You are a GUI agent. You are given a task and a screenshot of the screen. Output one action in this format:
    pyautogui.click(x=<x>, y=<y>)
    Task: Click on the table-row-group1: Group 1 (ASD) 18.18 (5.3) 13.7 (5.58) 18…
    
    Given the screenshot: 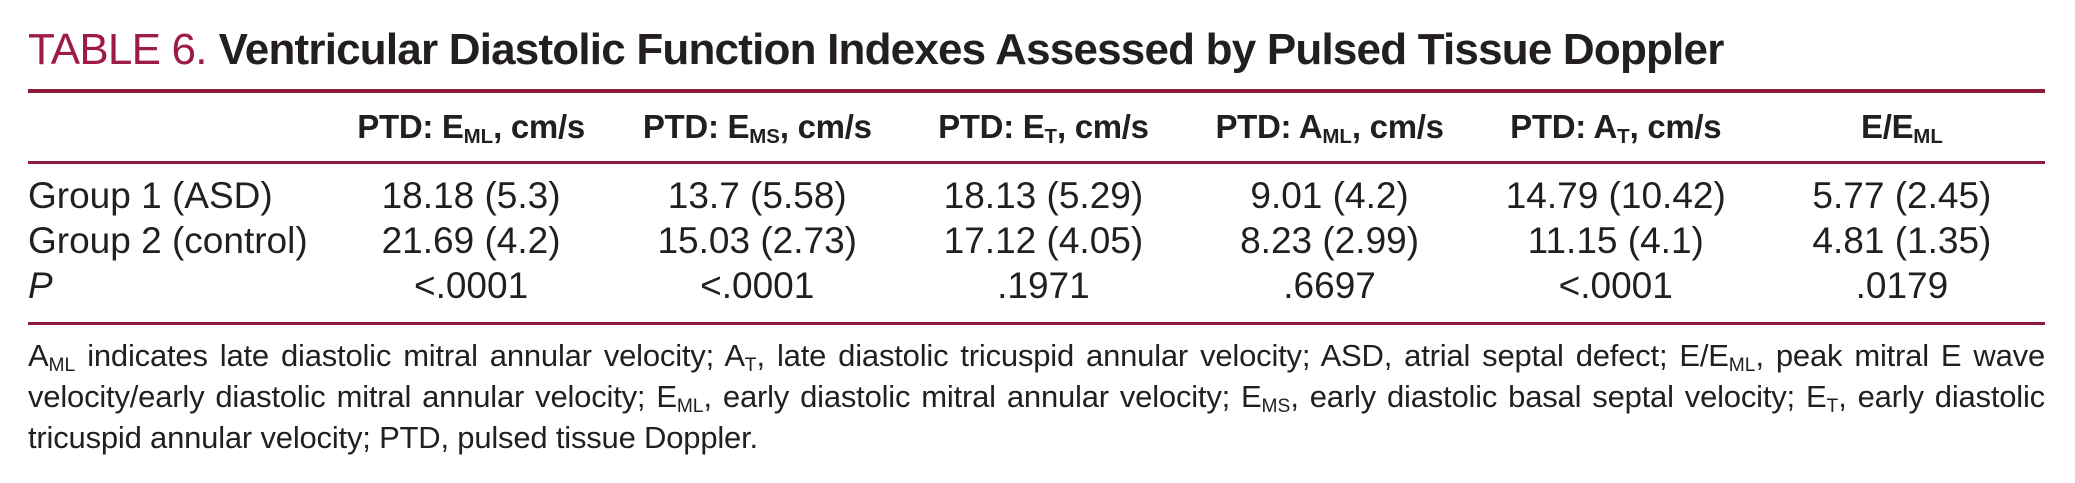 What is the action you would take?
    pyautogui.click(x=1036, y=195)
    